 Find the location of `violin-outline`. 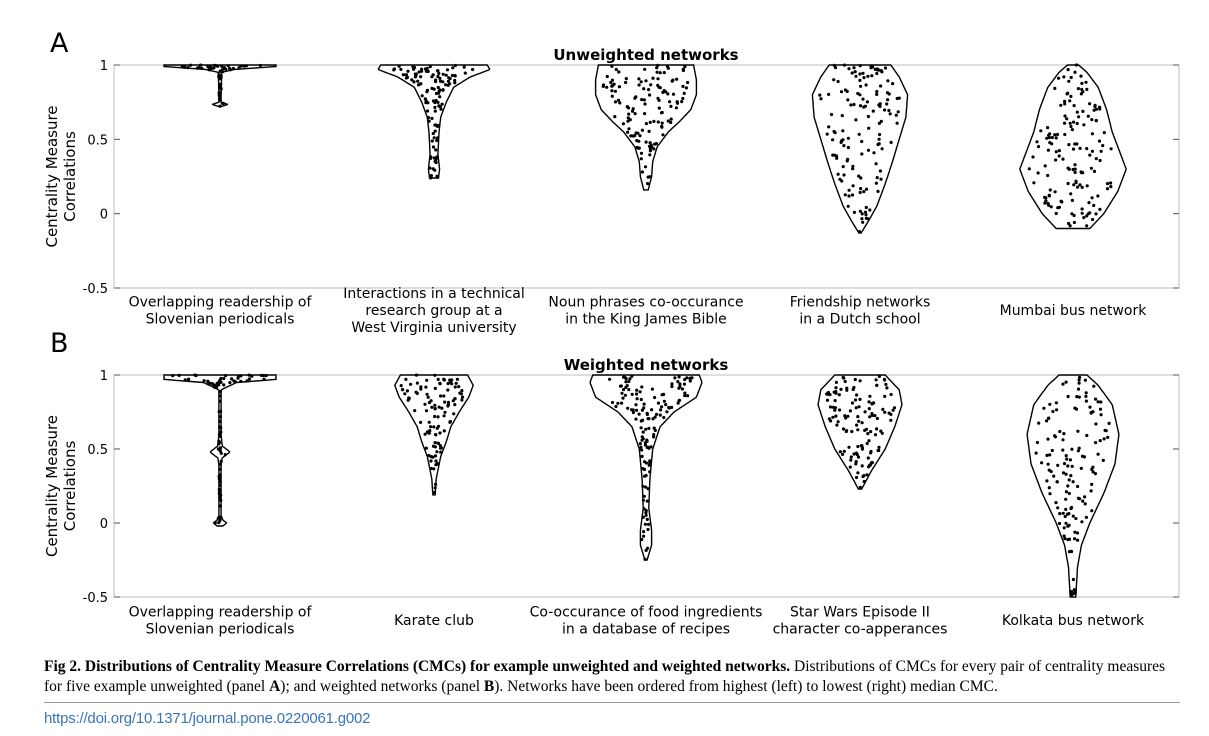

violin-outline is located at coordinates (646, 127).